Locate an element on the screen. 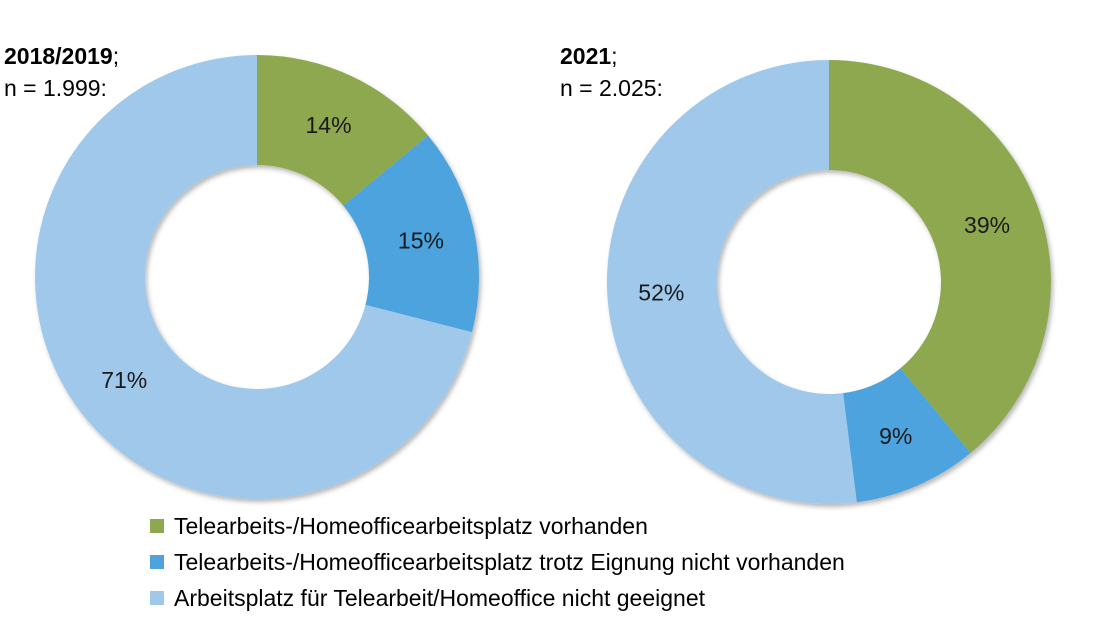  data-label: 39% is located at coordinates (987, 225).